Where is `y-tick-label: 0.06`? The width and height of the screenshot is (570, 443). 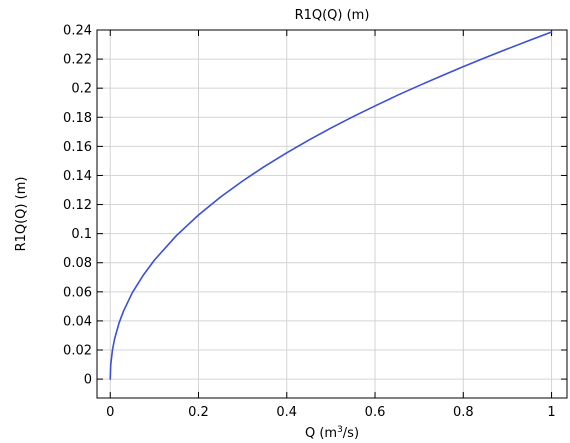
y-tick-label: 0.06 is located at coordinates (77, 292).